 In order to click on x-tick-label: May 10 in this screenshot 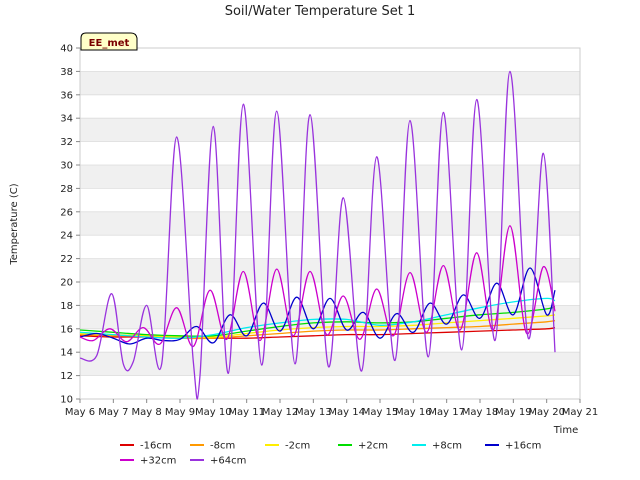, I will do `click(213, 412)`.